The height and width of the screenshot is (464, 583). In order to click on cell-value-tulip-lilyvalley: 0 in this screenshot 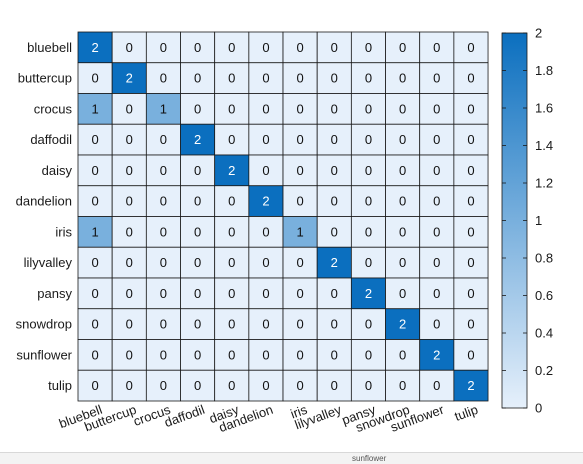, I will do `click(334, 385)`.